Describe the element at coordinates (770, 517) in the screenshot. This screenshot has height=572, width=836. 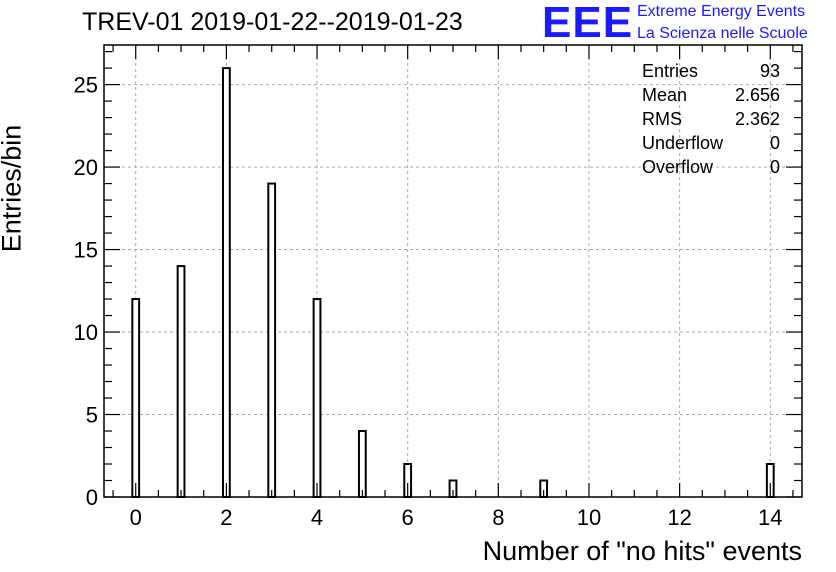
I see `x-tick-label: 14` at that location.